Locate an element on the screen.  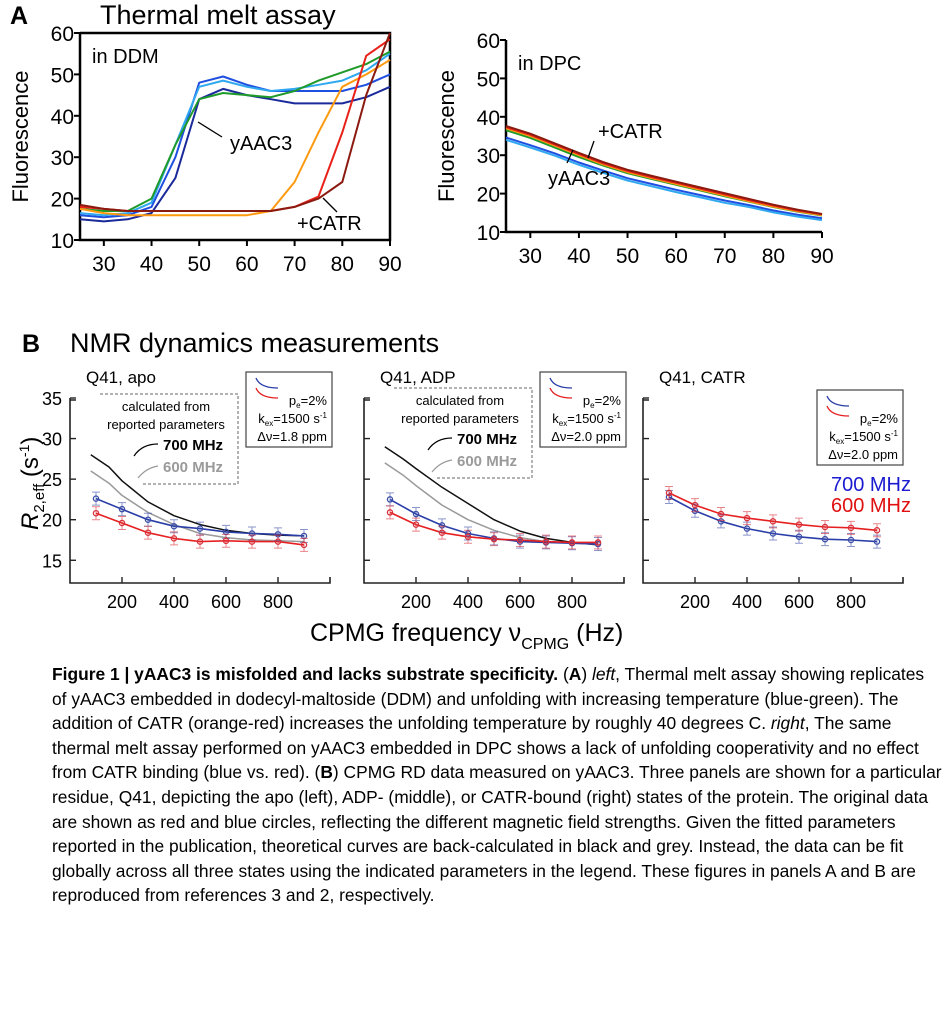
y-tick-label: 50 is located at coordinates (62, 75).